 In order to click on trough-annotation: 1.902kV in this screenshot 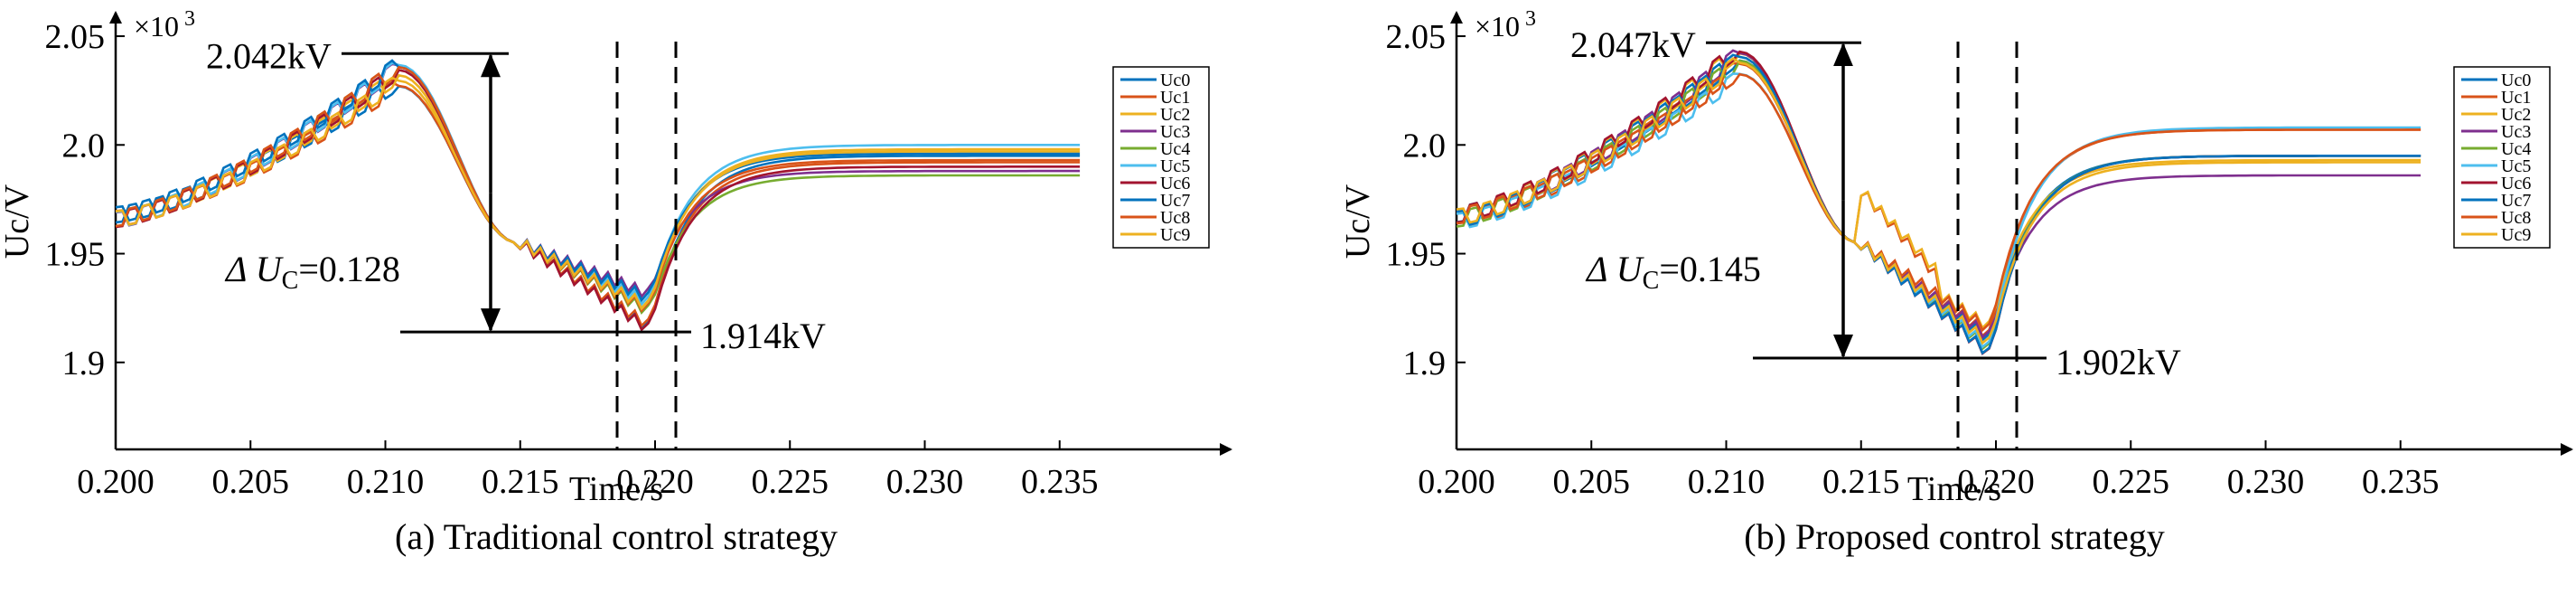, I will do `click(2118, 362)`.